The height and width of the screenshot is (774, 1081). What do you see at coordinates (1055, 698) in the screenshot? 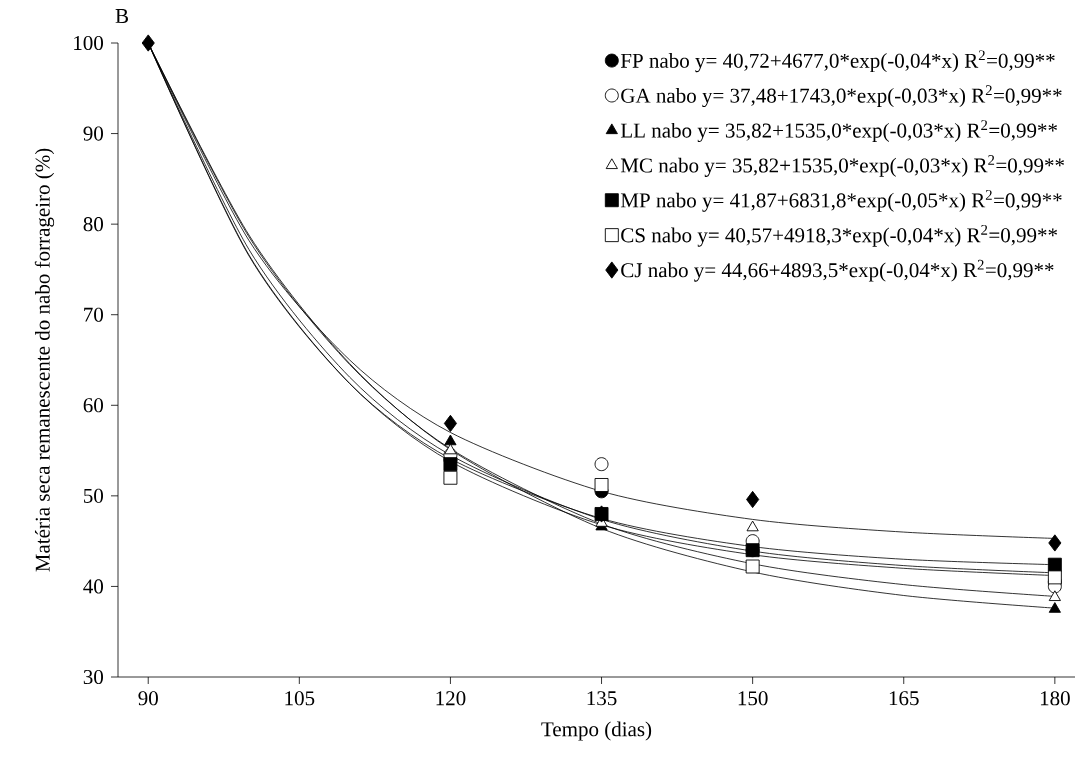
I see `x-tick-label: 180` at bounding box center [1055, 698].